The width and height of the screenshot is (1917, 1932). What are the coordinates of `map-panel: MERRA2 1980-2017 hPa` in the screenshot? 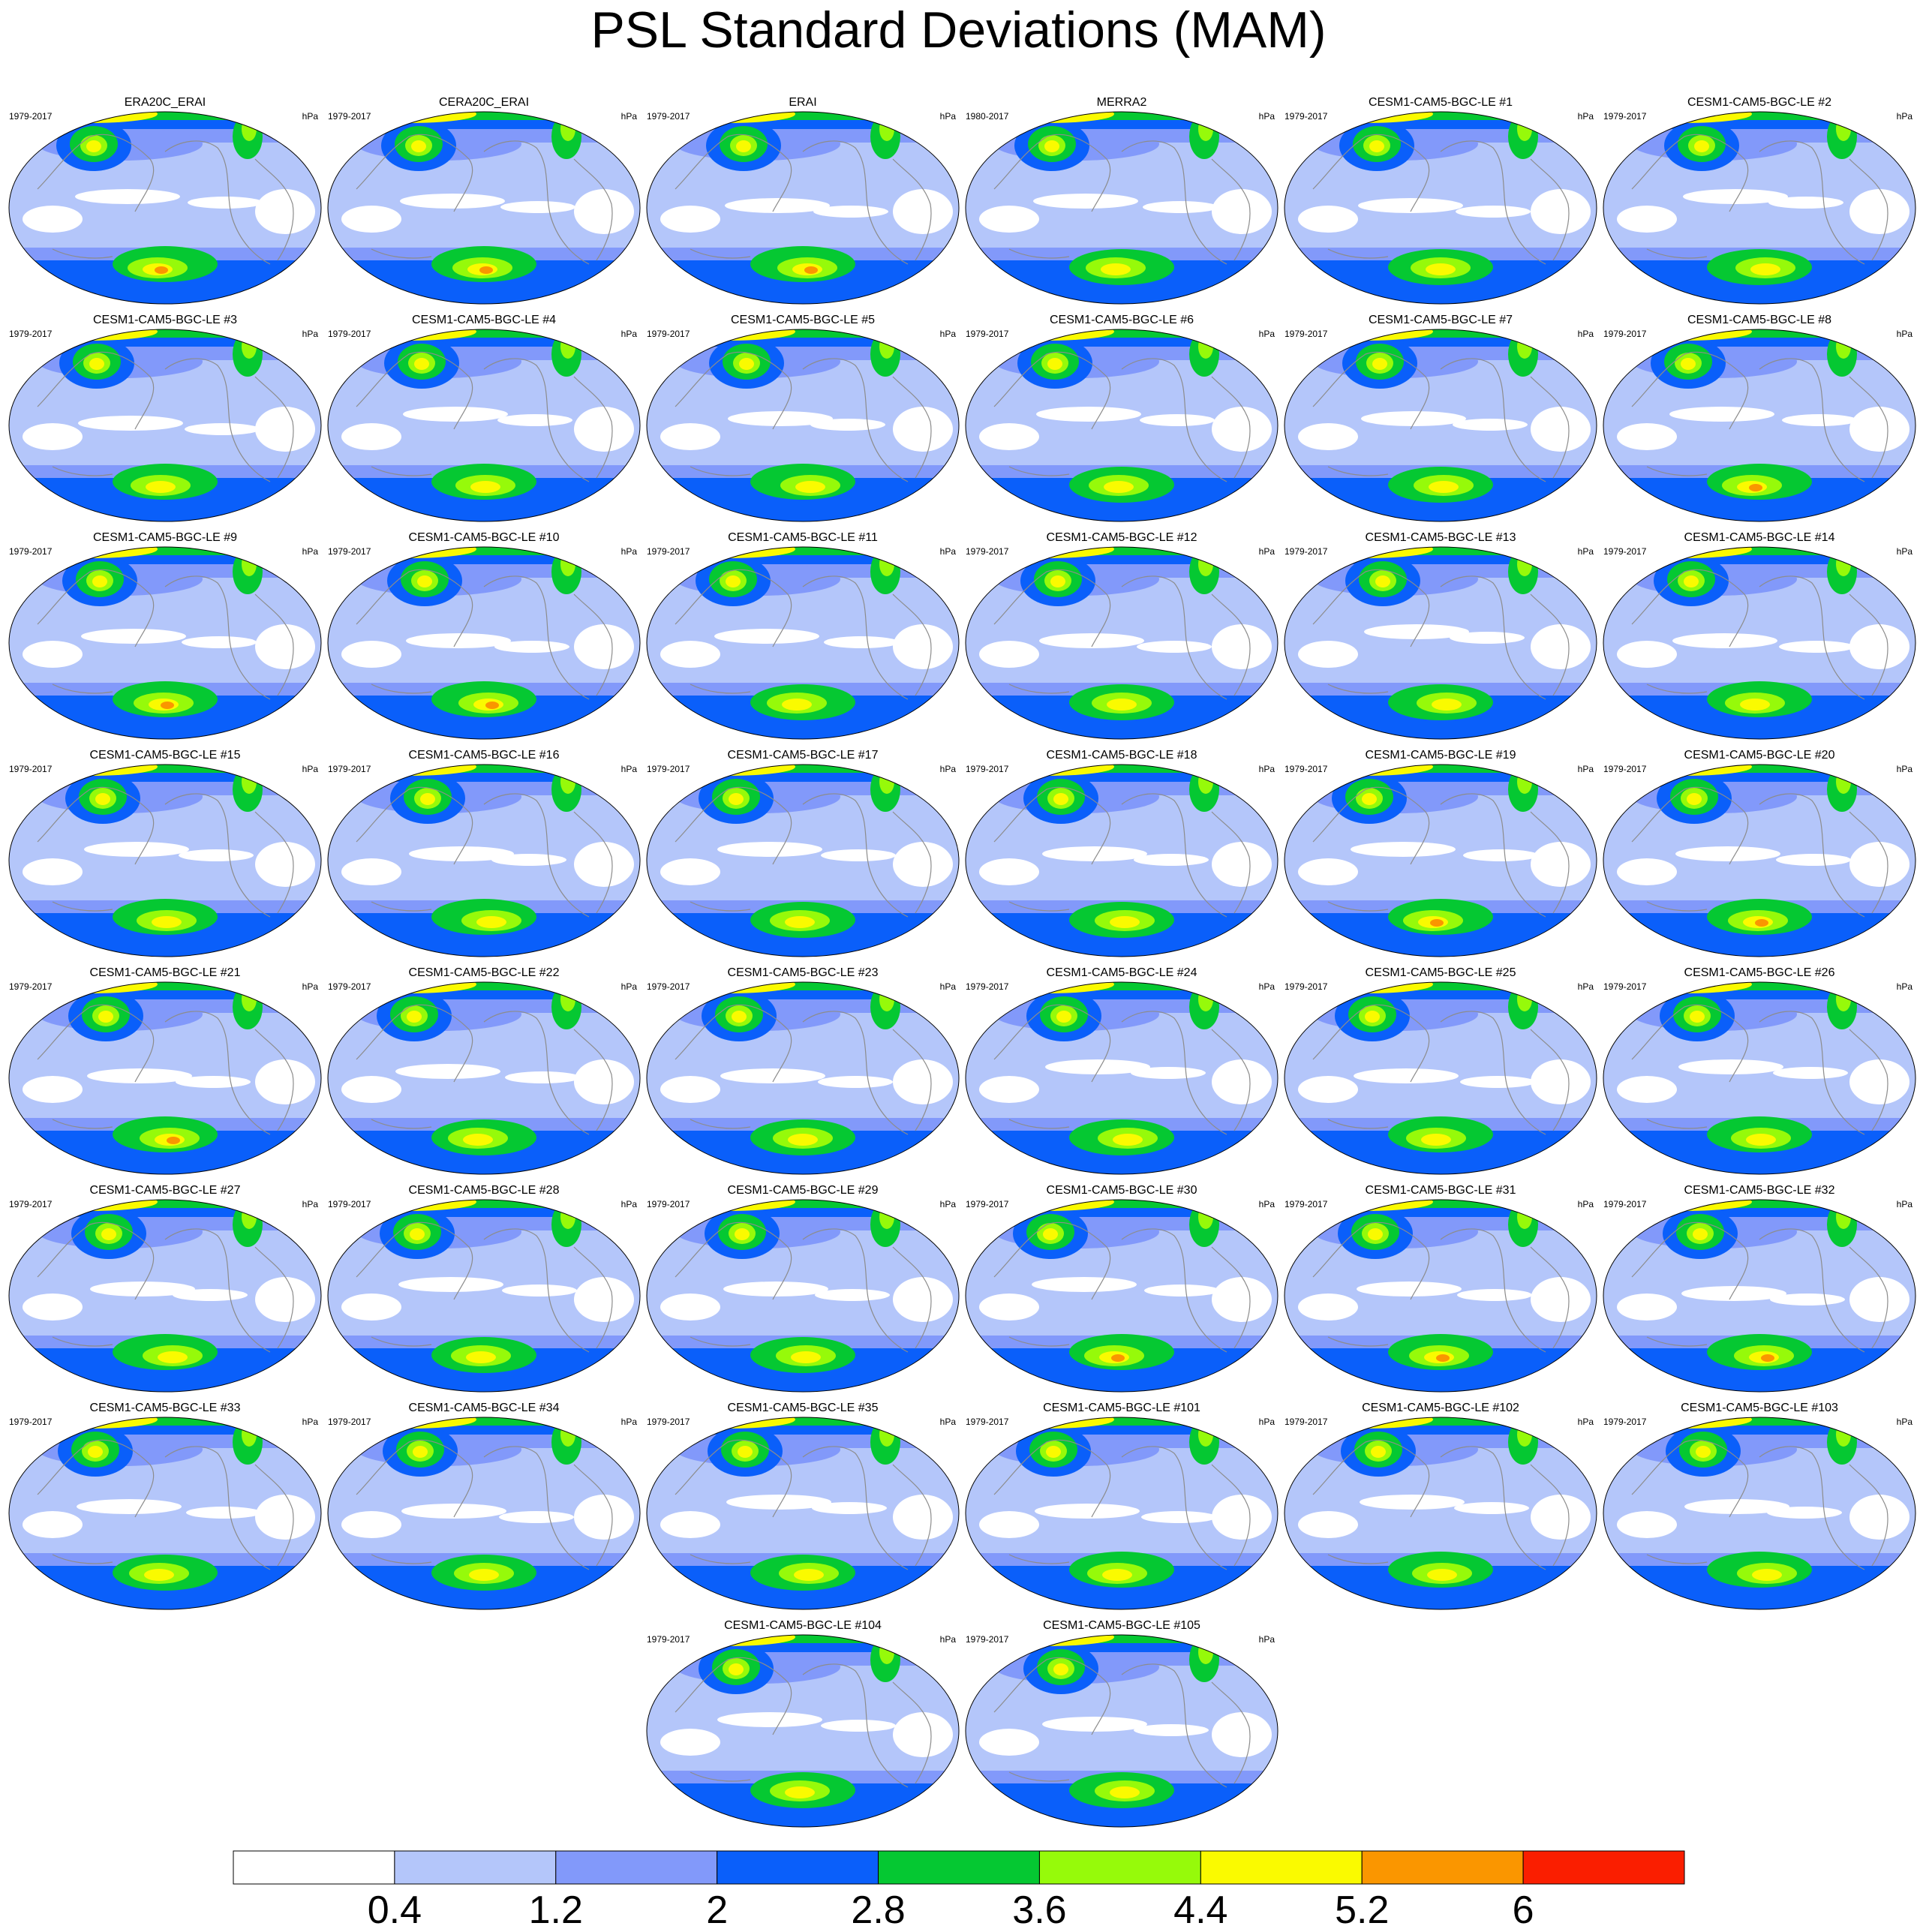 It's located at (1121, 201).